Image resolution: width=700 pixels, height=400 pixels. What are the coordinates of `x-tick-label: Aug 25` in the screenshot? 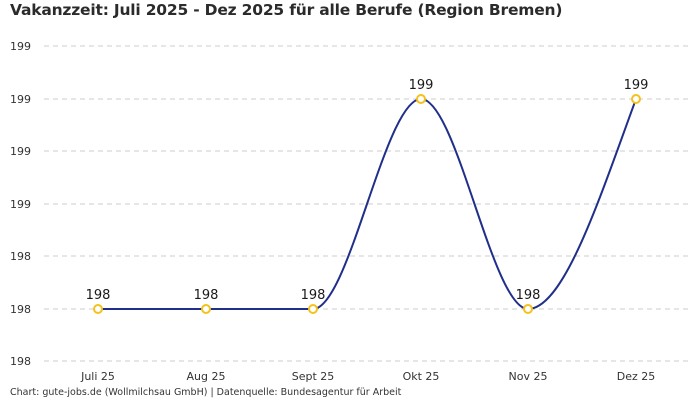 It's located at (206, 376).